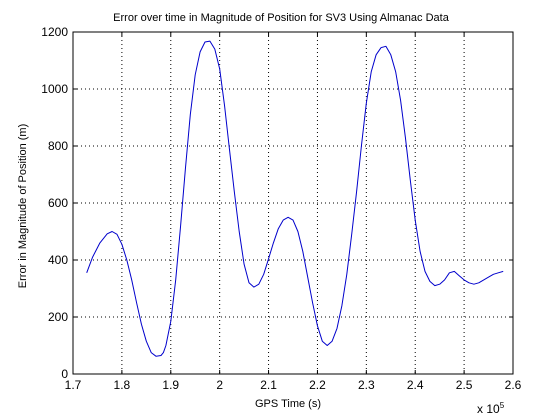 This screenshot has width=560, height=420. I want to click on y-tick-label: 400, so click(58, 260).